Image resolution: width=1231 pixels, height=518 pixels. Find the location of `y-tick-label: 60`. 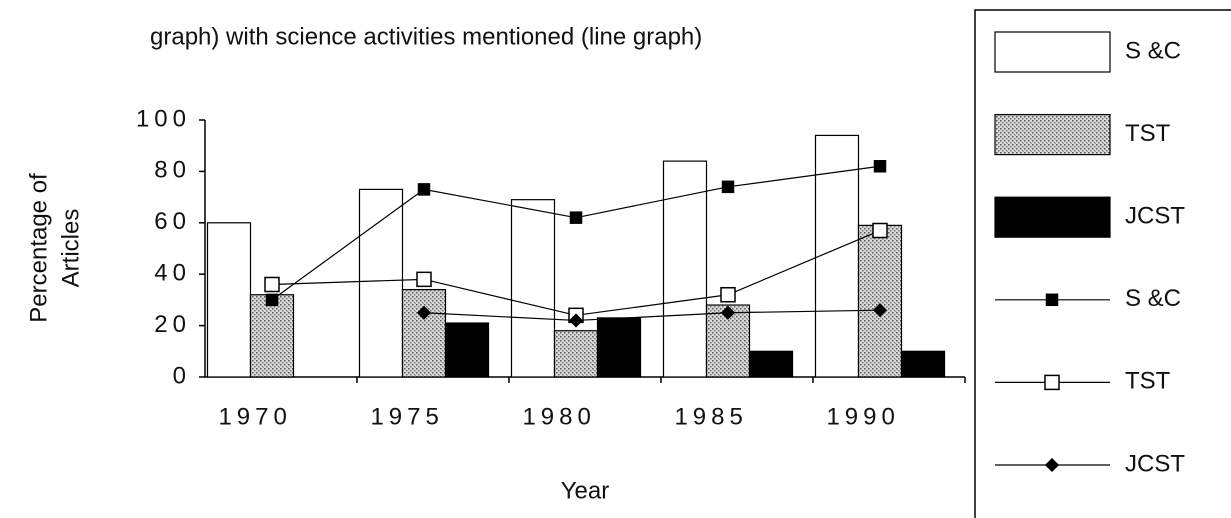

y-tick-label: 60 is located at coordinates (172, 221).